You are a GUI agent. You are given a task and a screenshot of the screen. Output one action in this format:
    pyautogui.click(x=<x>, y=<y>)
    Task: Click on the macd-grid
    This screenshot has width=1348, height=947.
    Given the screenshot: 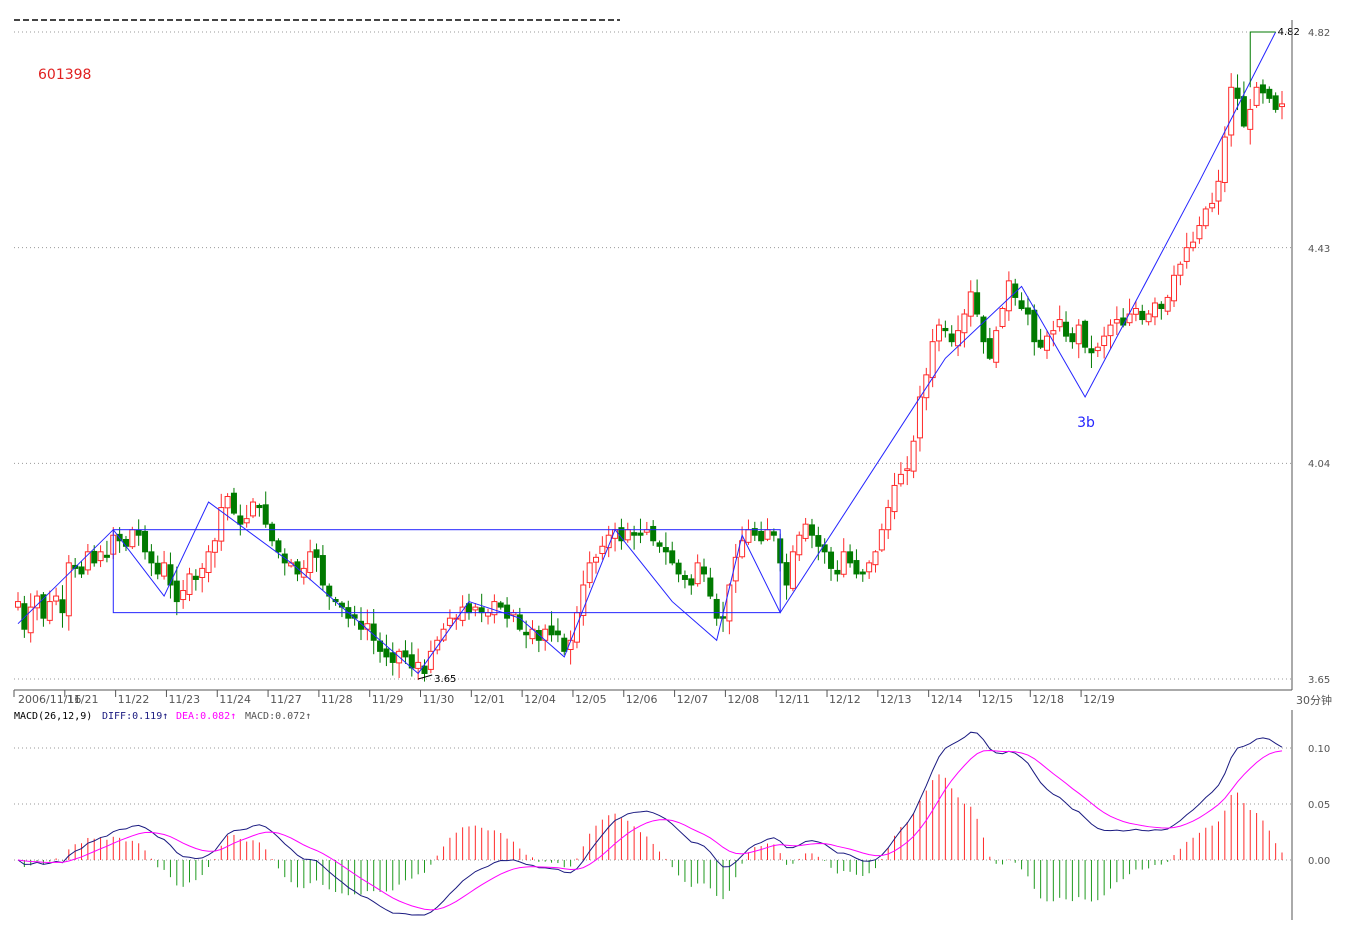 What is the action you would take?
    pyautogui.click(x=653, y=804)
    